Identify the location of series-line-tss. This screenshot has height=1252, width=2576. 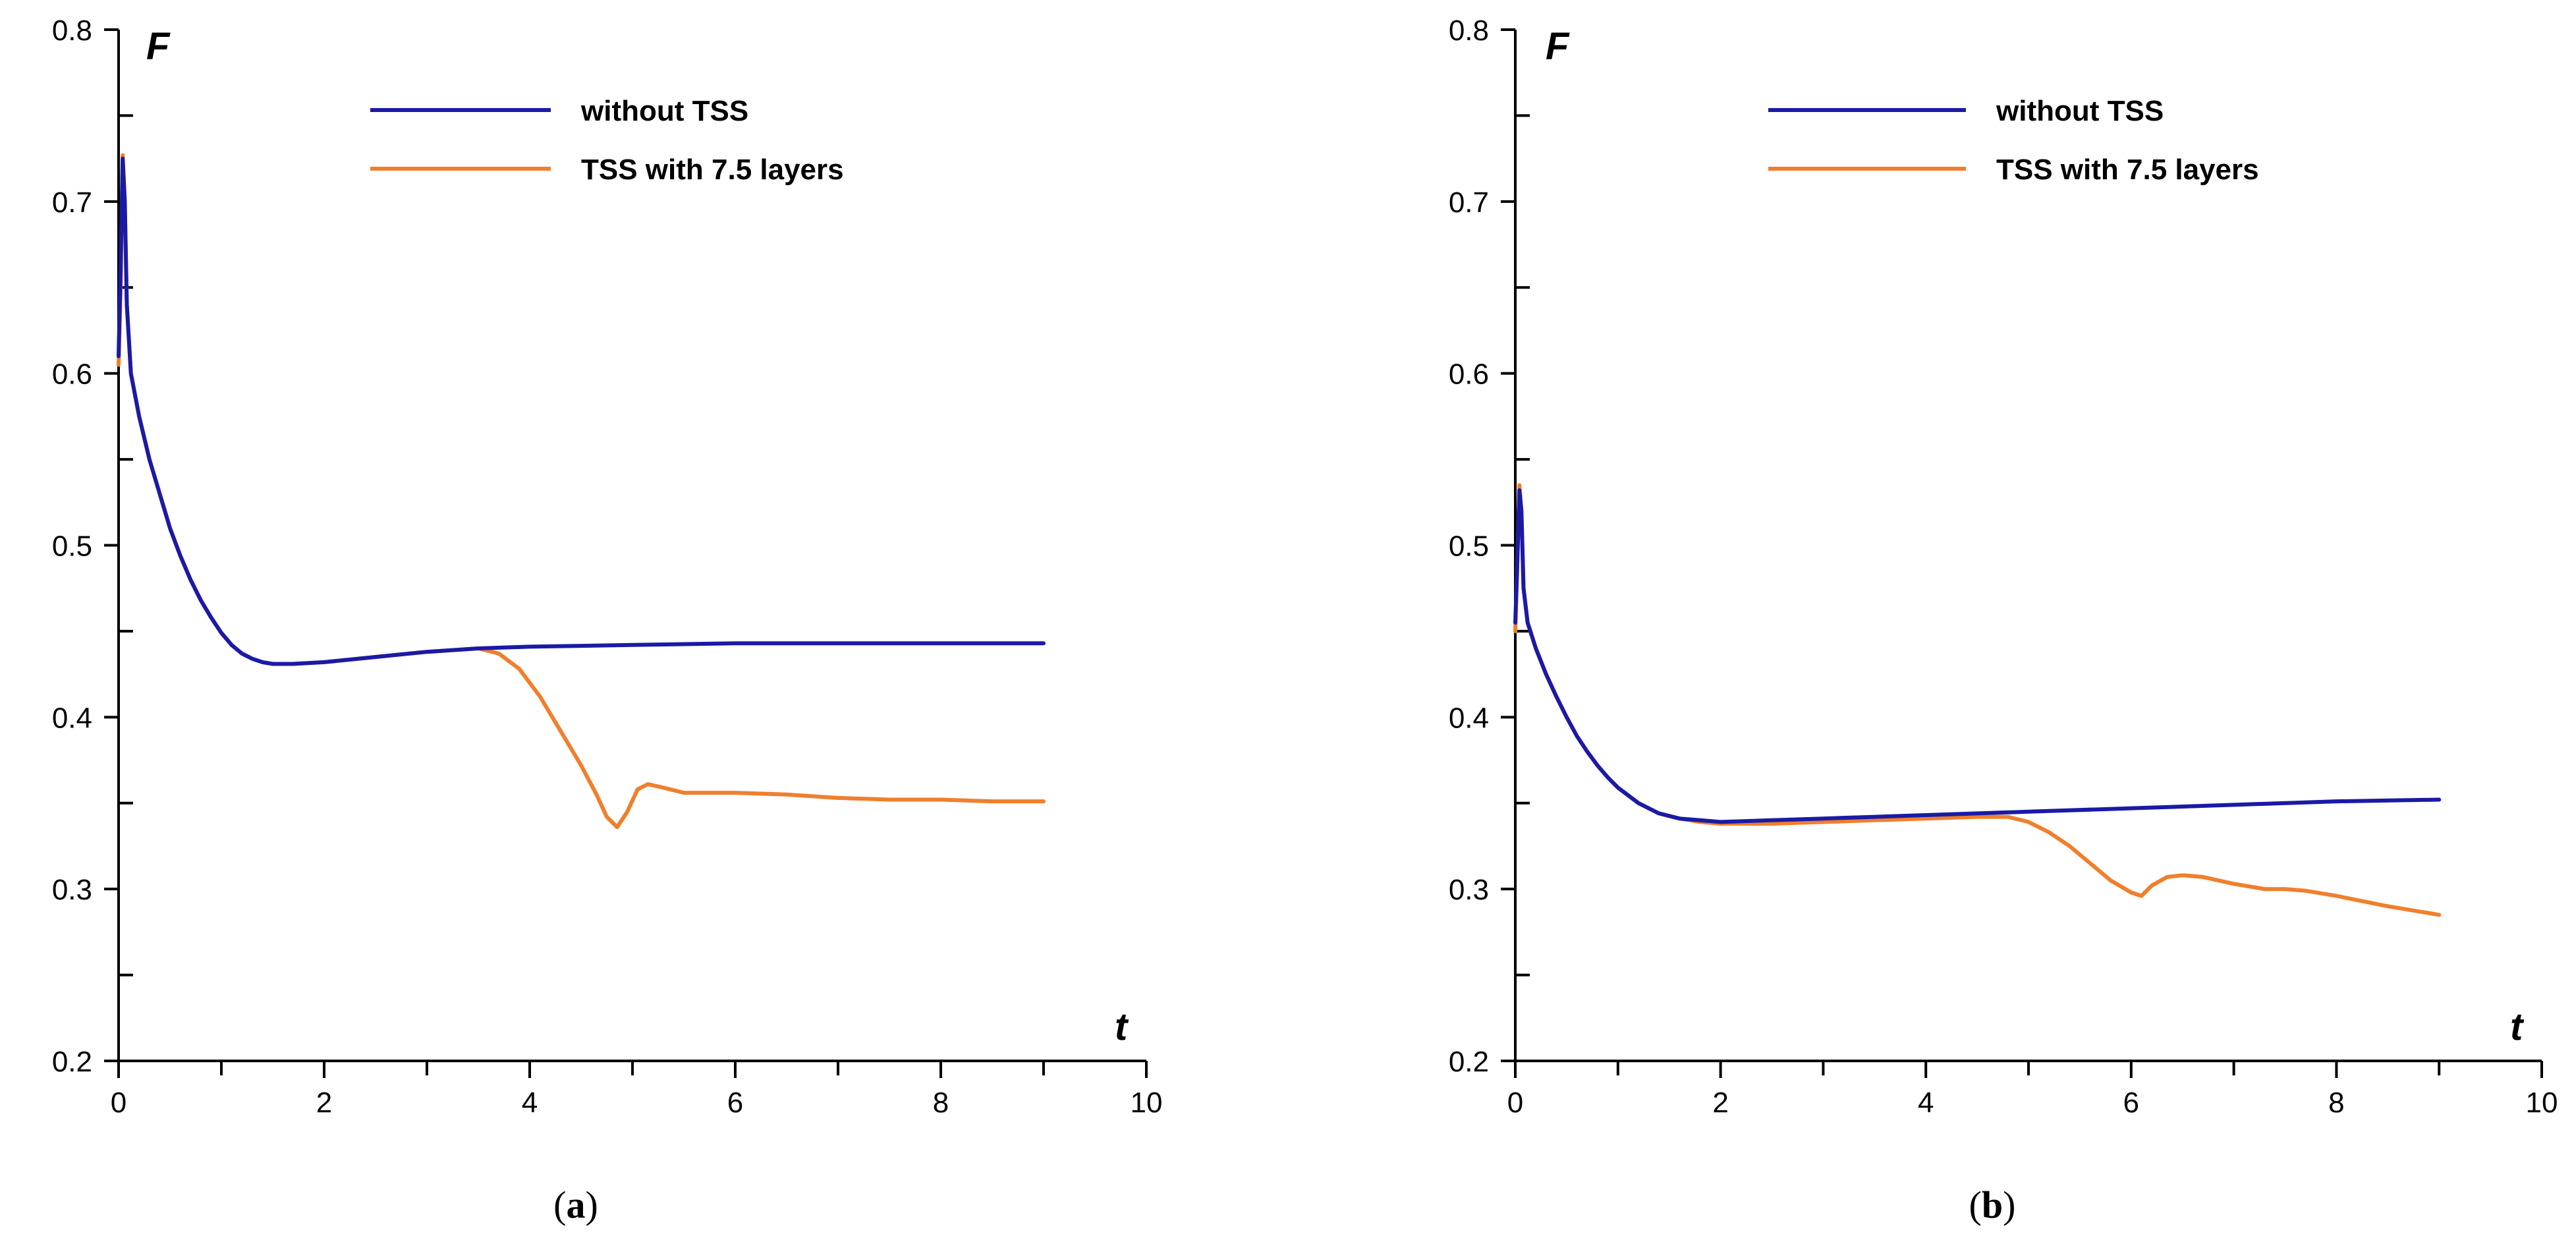
(1977, 700).